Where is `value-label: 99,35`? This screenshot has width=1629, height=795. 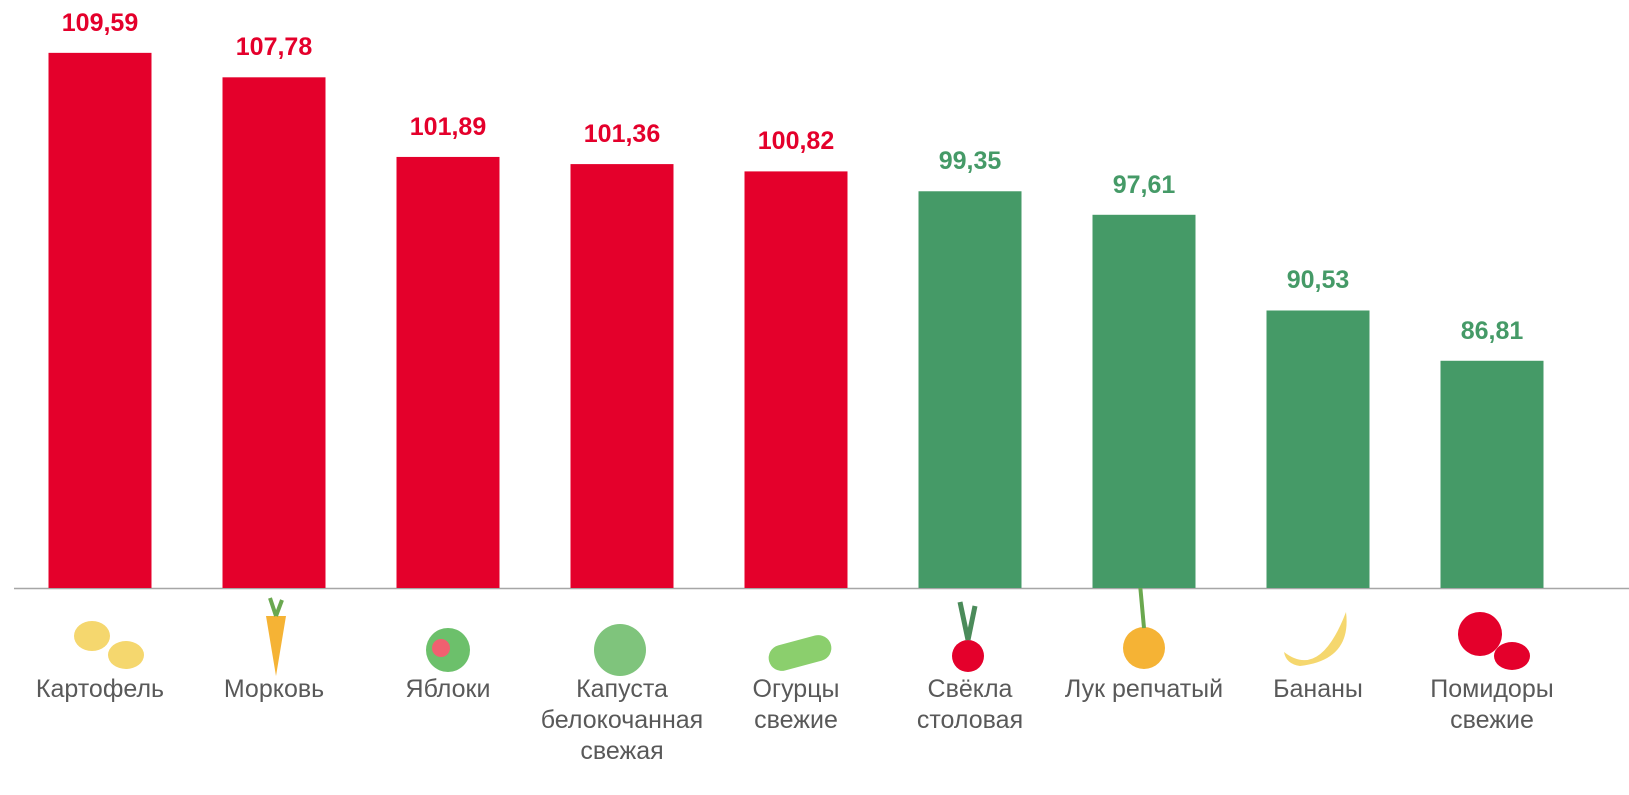 value-label: 99,35 is located at coordinates (970, 161).